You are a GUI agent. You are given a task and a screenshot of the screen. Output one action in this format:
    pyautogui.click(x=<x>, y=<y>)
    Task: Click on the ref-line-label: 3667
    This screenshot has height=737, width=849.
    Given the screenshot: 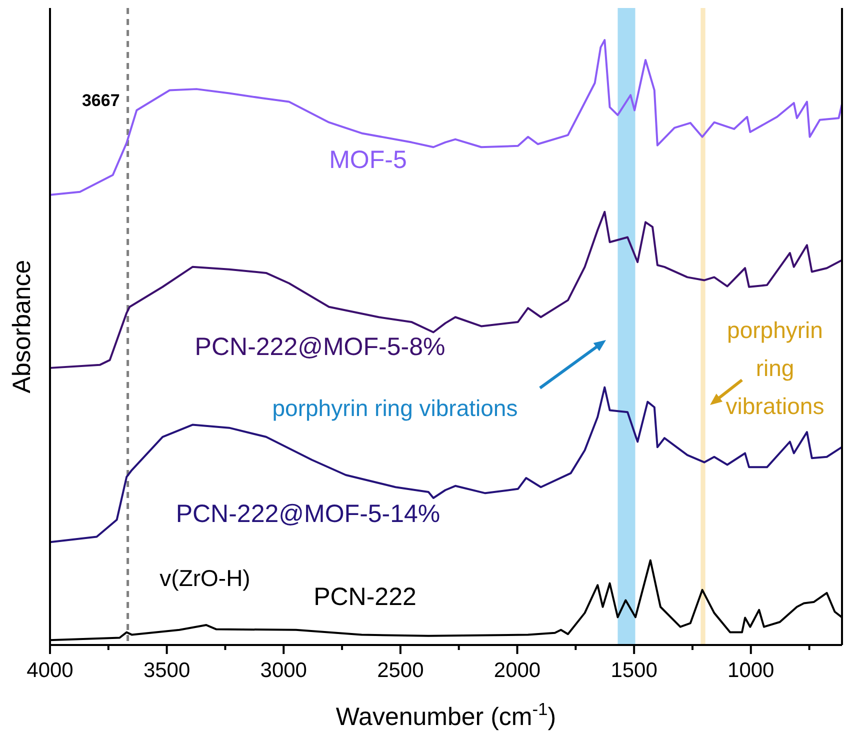 What is the action you would take?
    pyautogui.click(x=101, y=100)
    